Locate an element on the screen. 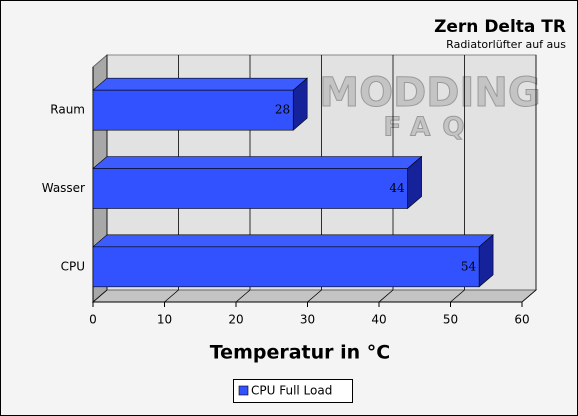 The image size is (578, 416). x-tick-label: 60 is located at coordinates (521, 320).